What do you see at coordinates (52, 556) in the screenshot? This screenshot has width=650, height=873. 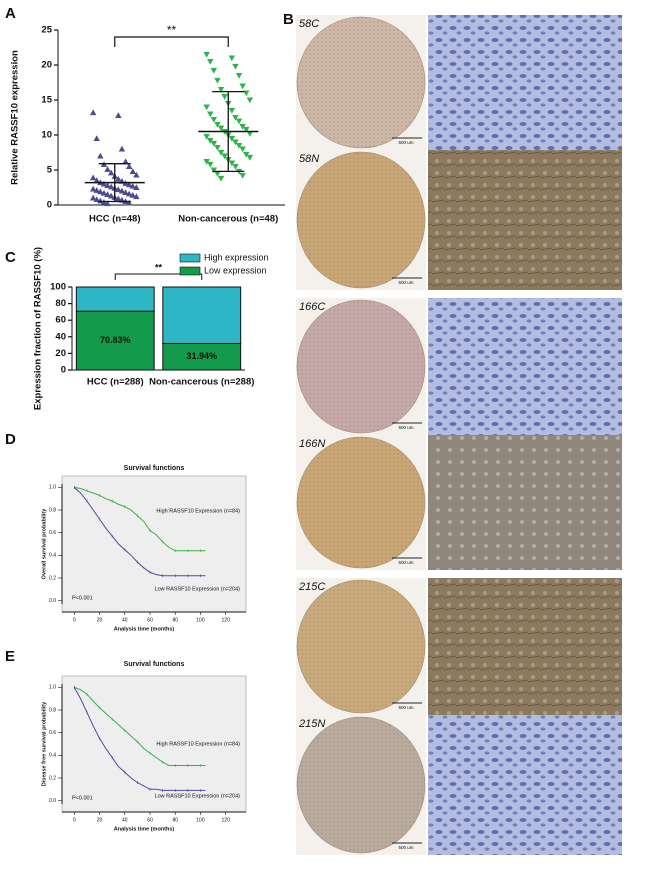 I see `y-tick-label: 0.4` at bounding box center [52, 556].